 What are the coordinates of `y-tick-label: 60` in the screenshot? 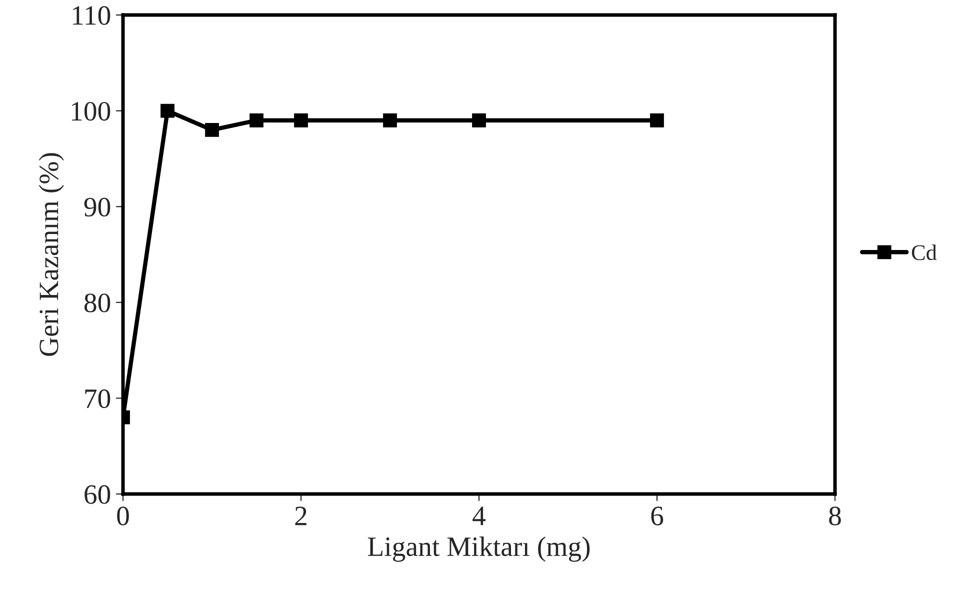 It's located at (97, 494).